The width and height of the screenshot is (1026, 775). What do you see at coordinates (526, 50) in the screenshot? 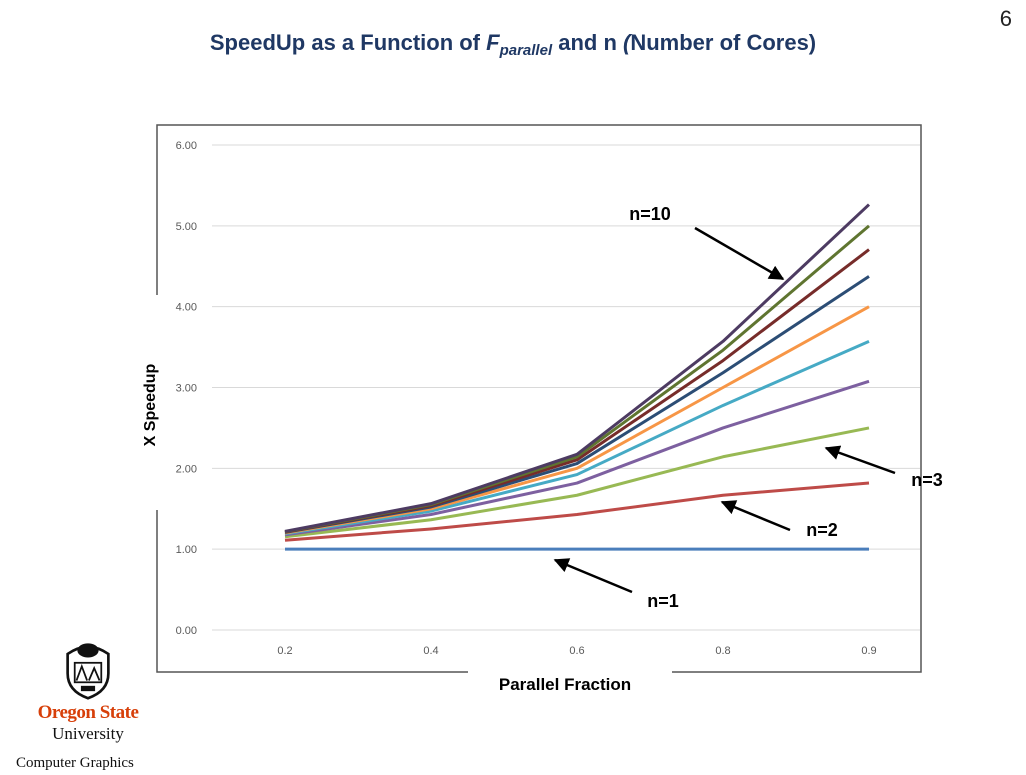
I see `title-subscript: parallel` at bounding box center [526, 50].